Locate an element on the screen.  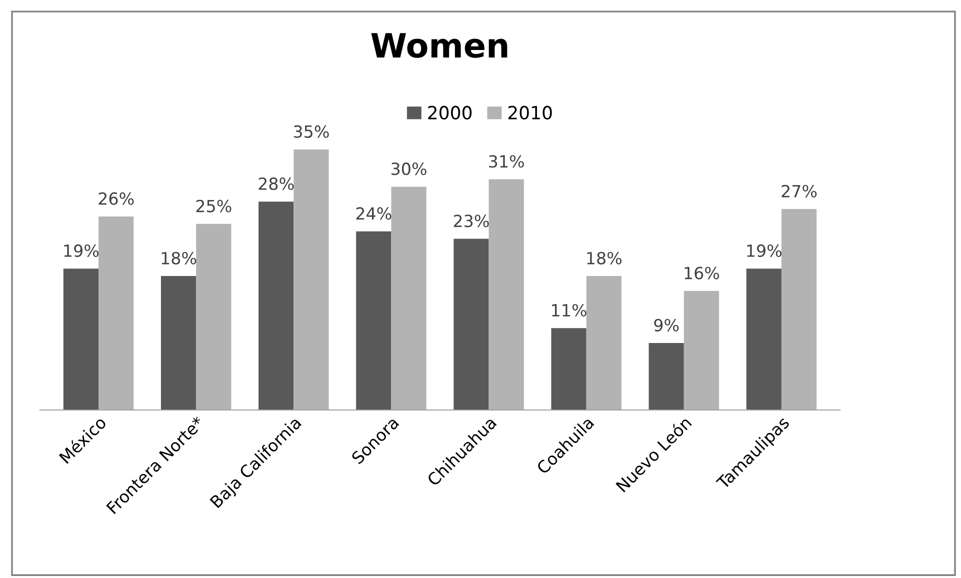
data-label: 27% is located at coordinates (799, 191).